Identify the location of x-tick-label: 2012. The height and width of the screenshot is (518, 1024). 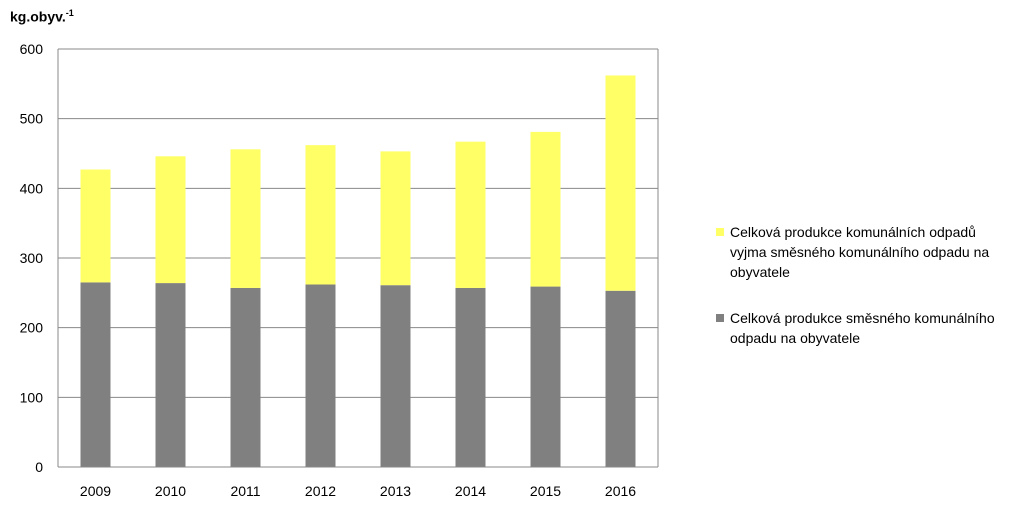
(320, 491).